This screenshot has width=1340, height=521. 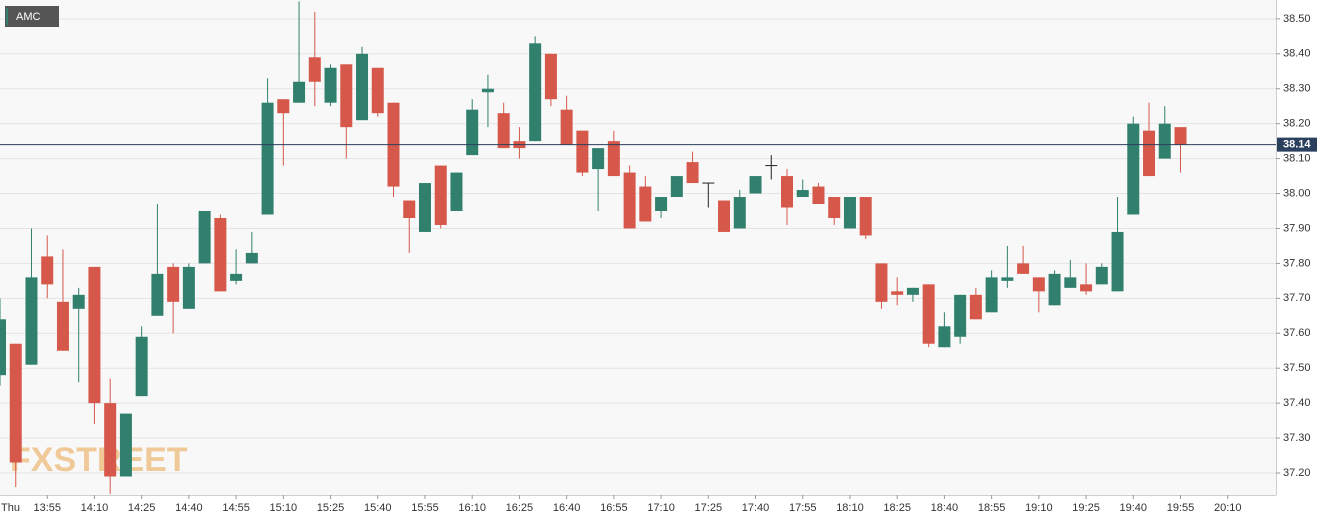 I want to click on x-tick-label: 15:55, so click(x=425, y=508).